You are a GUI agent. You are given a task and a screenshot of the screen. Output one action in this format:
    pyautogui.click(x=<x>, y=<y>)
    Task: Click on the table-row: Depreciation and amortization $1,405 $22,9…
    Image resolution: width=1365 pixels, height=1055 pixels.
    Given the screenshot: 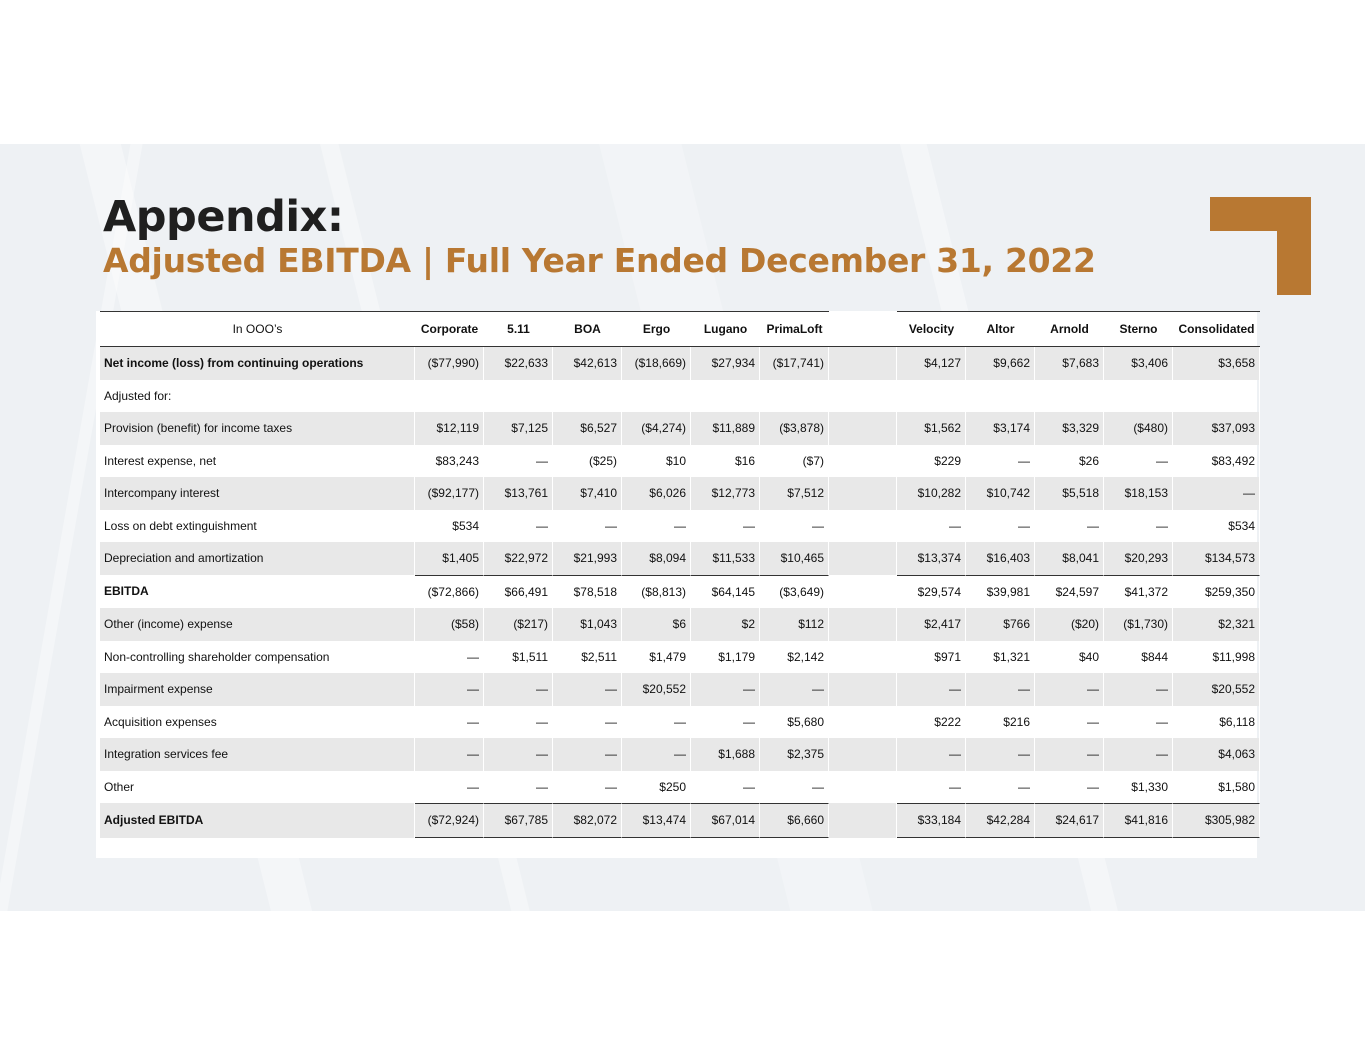 What is the action you would take?
    pyautogui.click(x=680, y=558)
    